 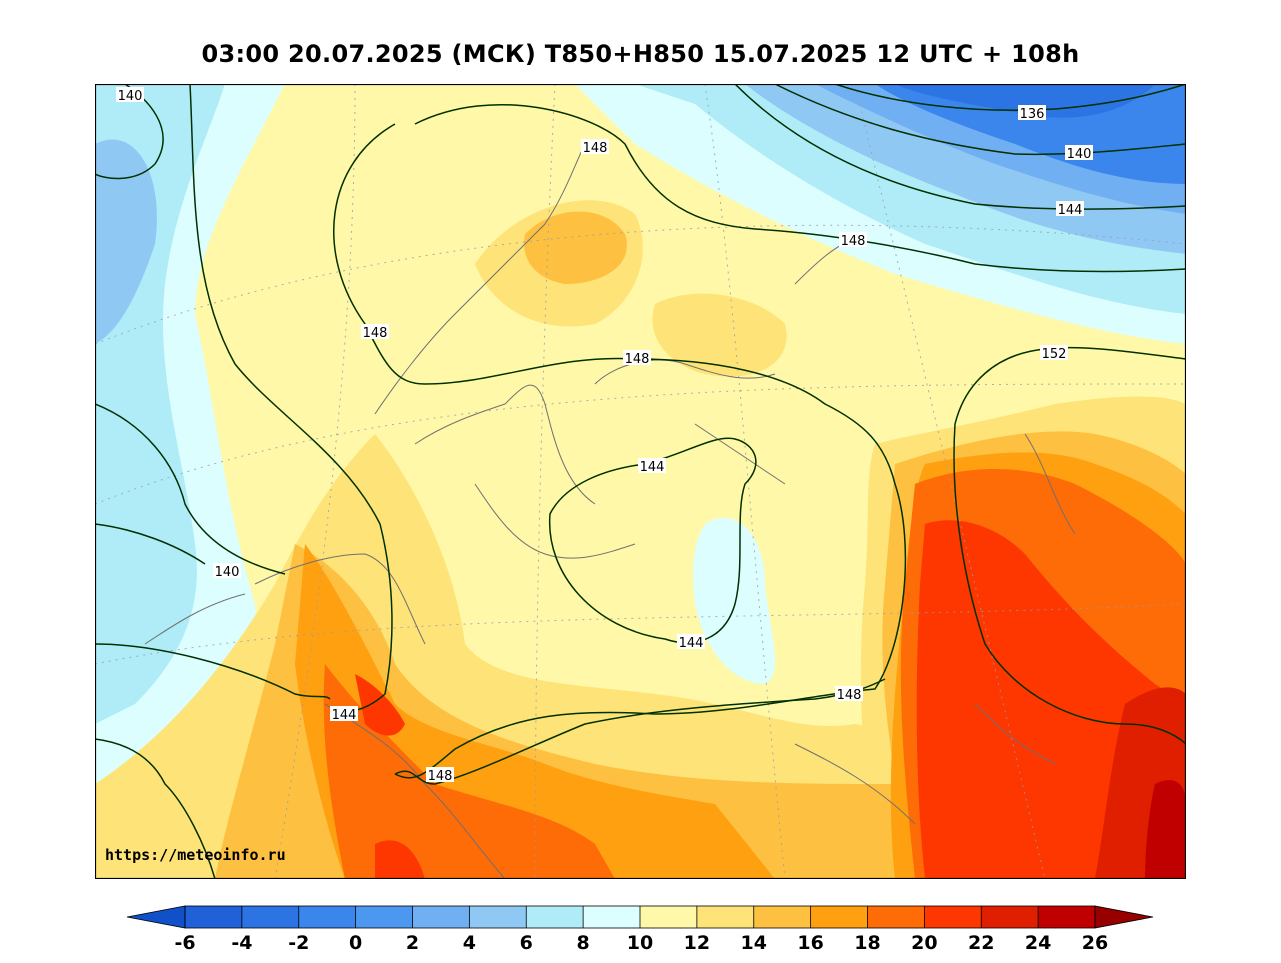 What do you see at coordinates (129, 132) in the screenshot?
I see `contour-140-nw` at bounding box center [129, 132].